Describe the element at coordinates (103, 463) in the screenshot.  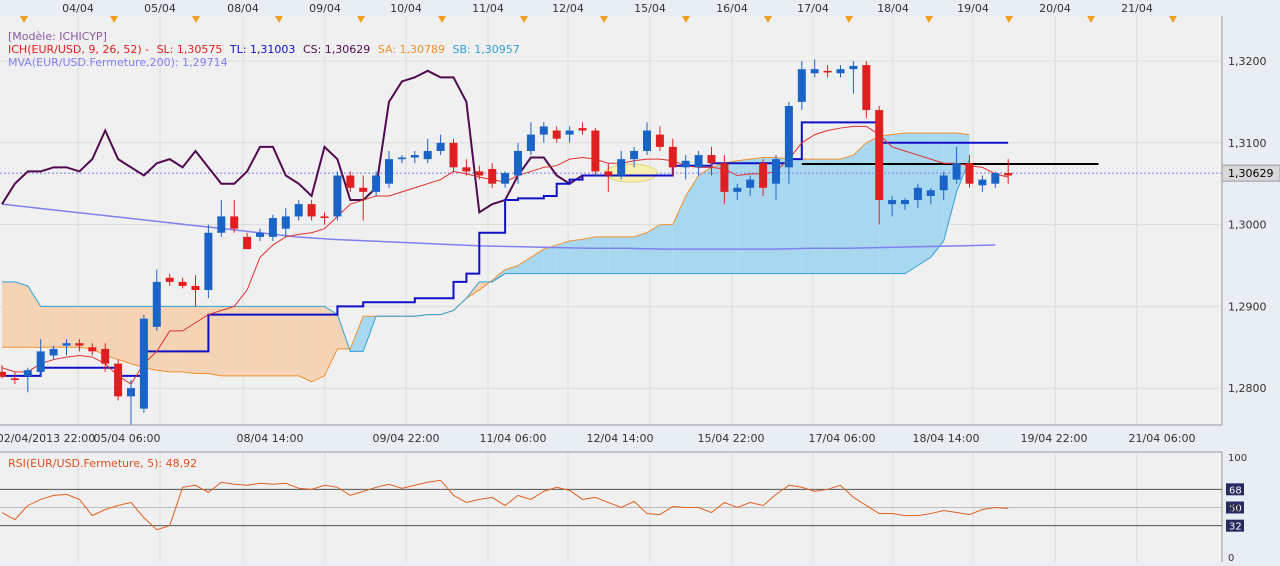
I see `rsi-legend: RSI(EUR/USD.Fermeture, 5): 48,92` at that location.